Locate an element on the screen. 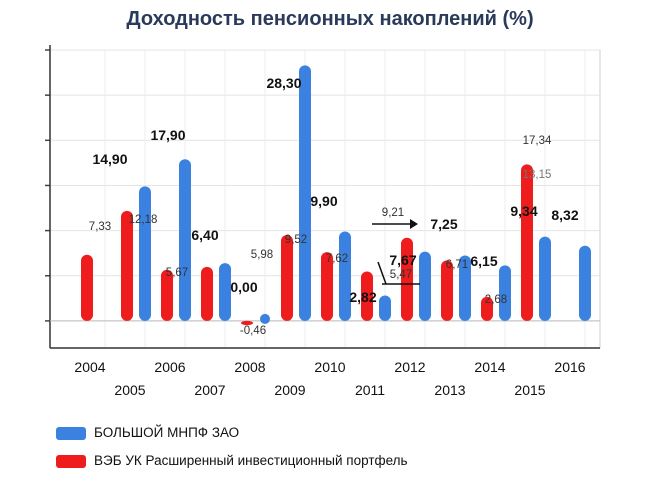  data-label-blue: 17,90 is located at coordinates (167, 135).